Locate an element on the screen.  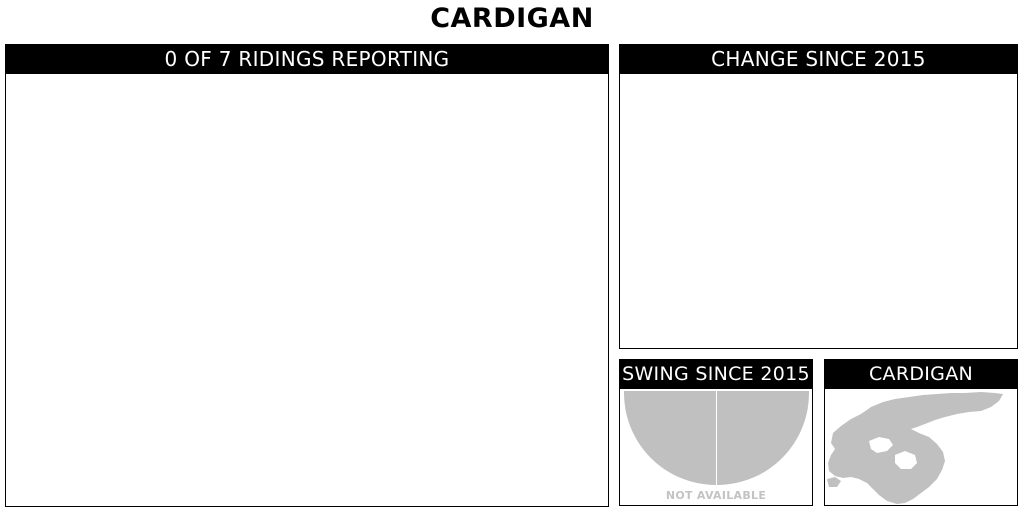
map-panel: CARDIGAN is located at coordinates (921, 432).